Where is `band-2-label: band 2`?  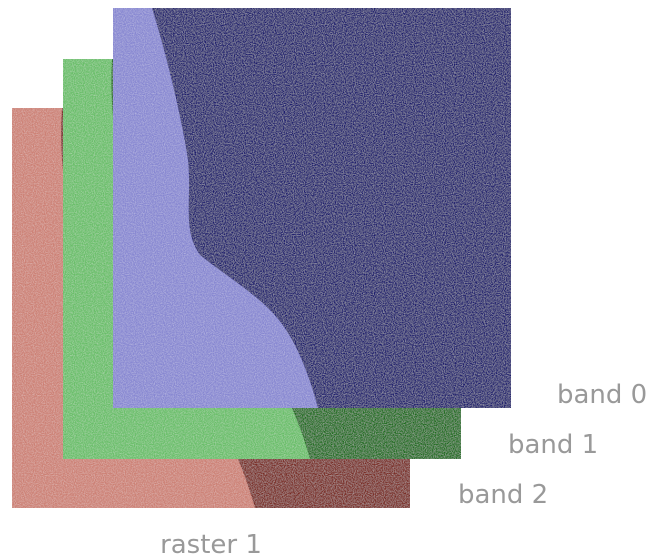
band-2-label: band 2 is located at coordinates (503, 495).